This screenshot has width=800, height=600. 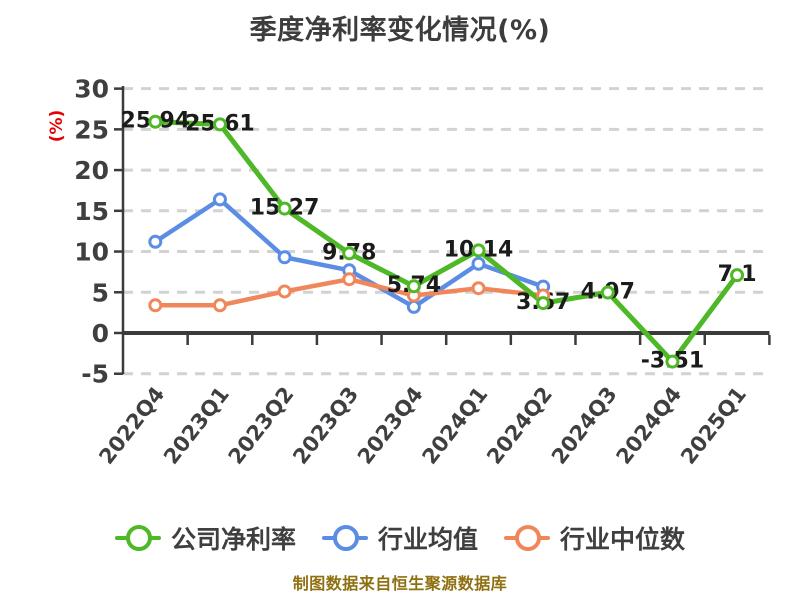 I want to click on data-source-note: 制图数据来自恒生聚源数据库, so click(x=400, y=583).